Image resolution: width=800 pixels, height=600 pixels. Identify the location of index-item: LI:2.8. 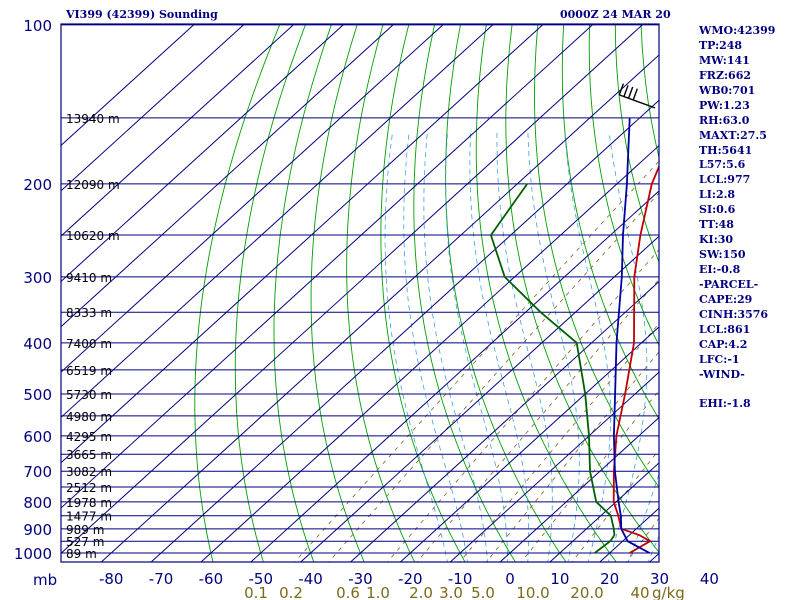
(717, 195).